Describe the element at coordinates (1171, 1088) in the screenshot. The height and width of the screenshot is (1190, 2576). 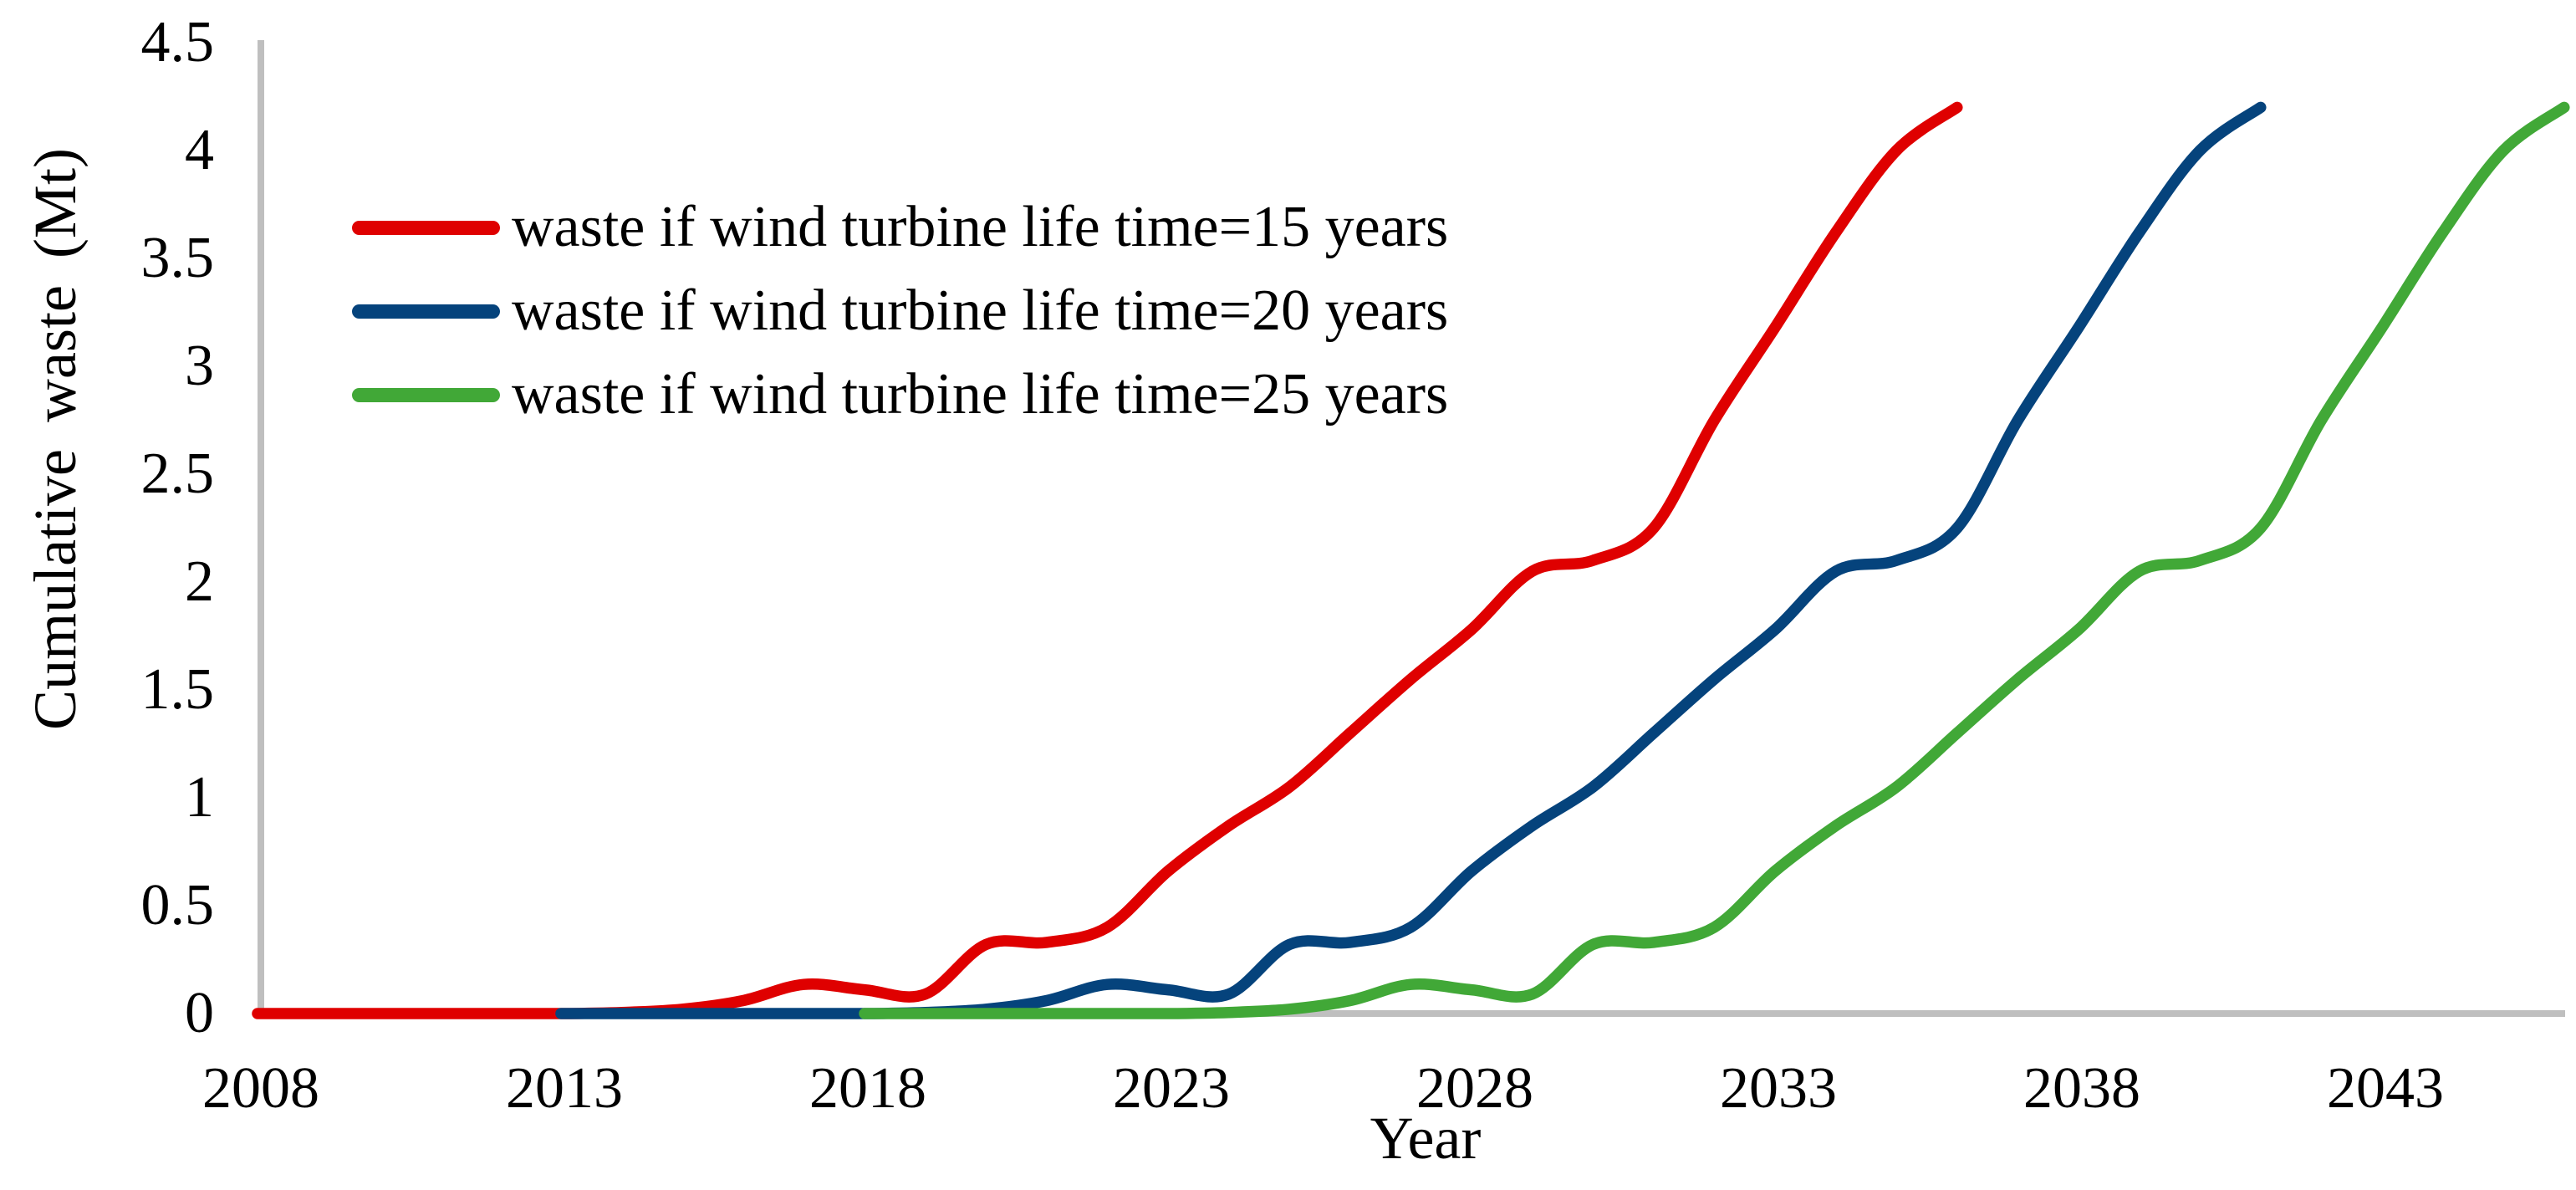
I see `x-tick-label-2023: 2023` at that location.